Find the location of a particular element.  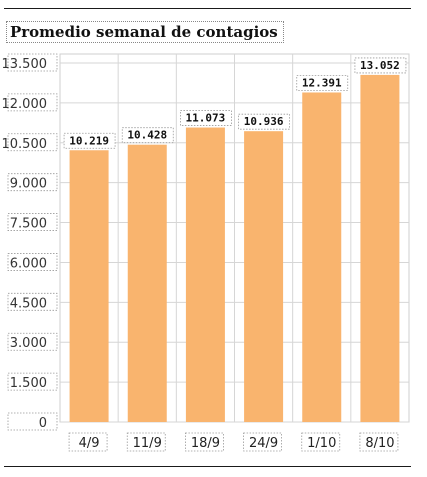

y-tick-label: 7.500 is located at coordinates (28, 224).